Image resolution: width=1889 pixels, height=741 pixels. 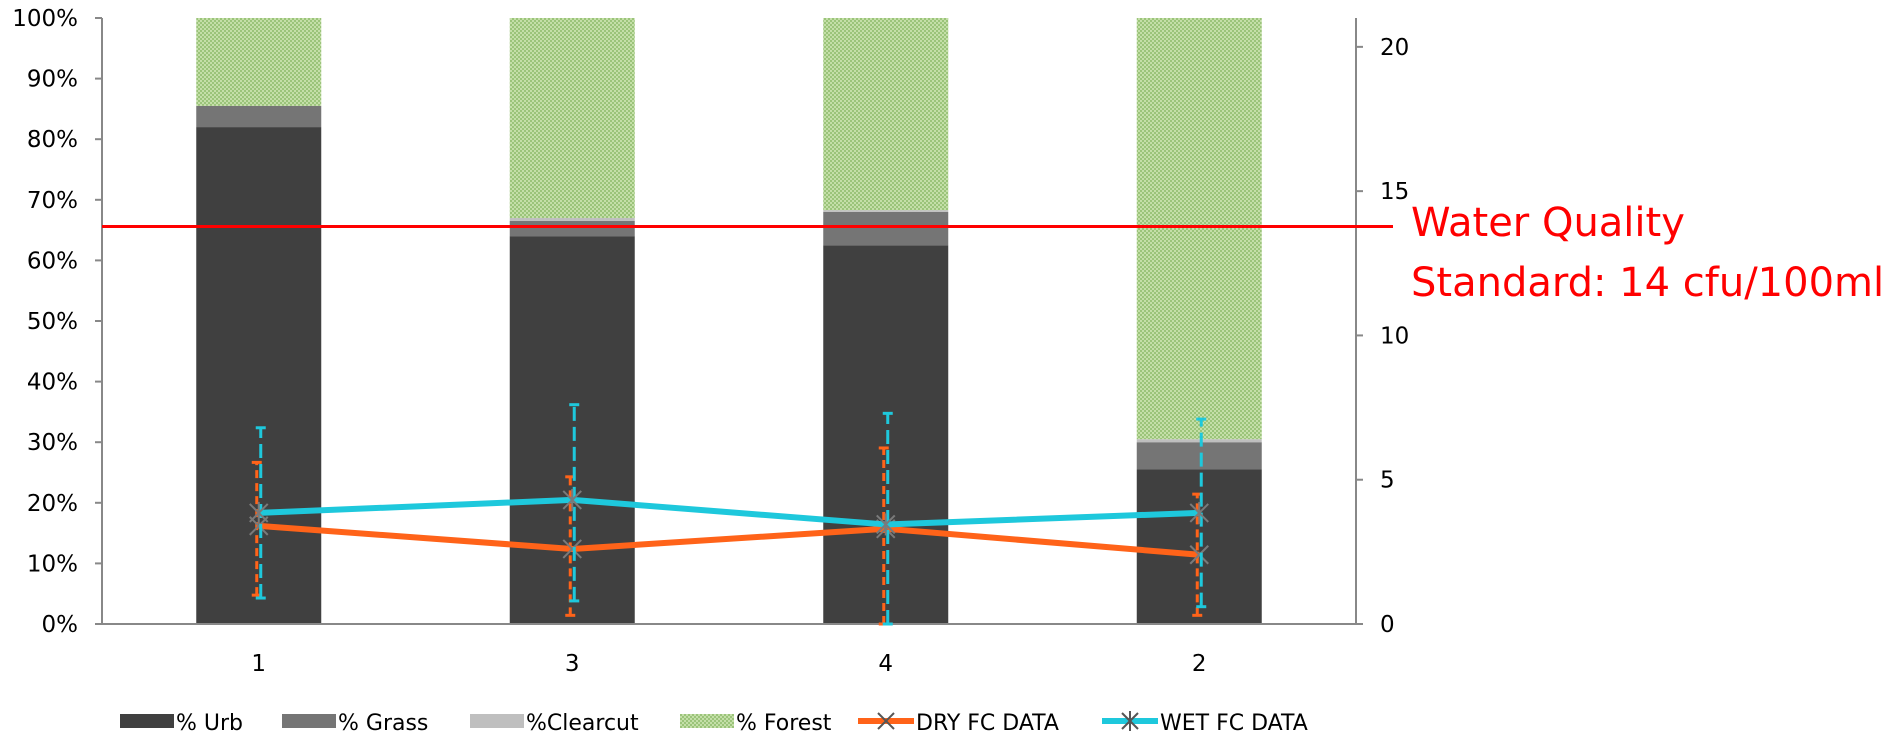 I want to click on right-tick-label: 10, so click(x=1394, y=336).